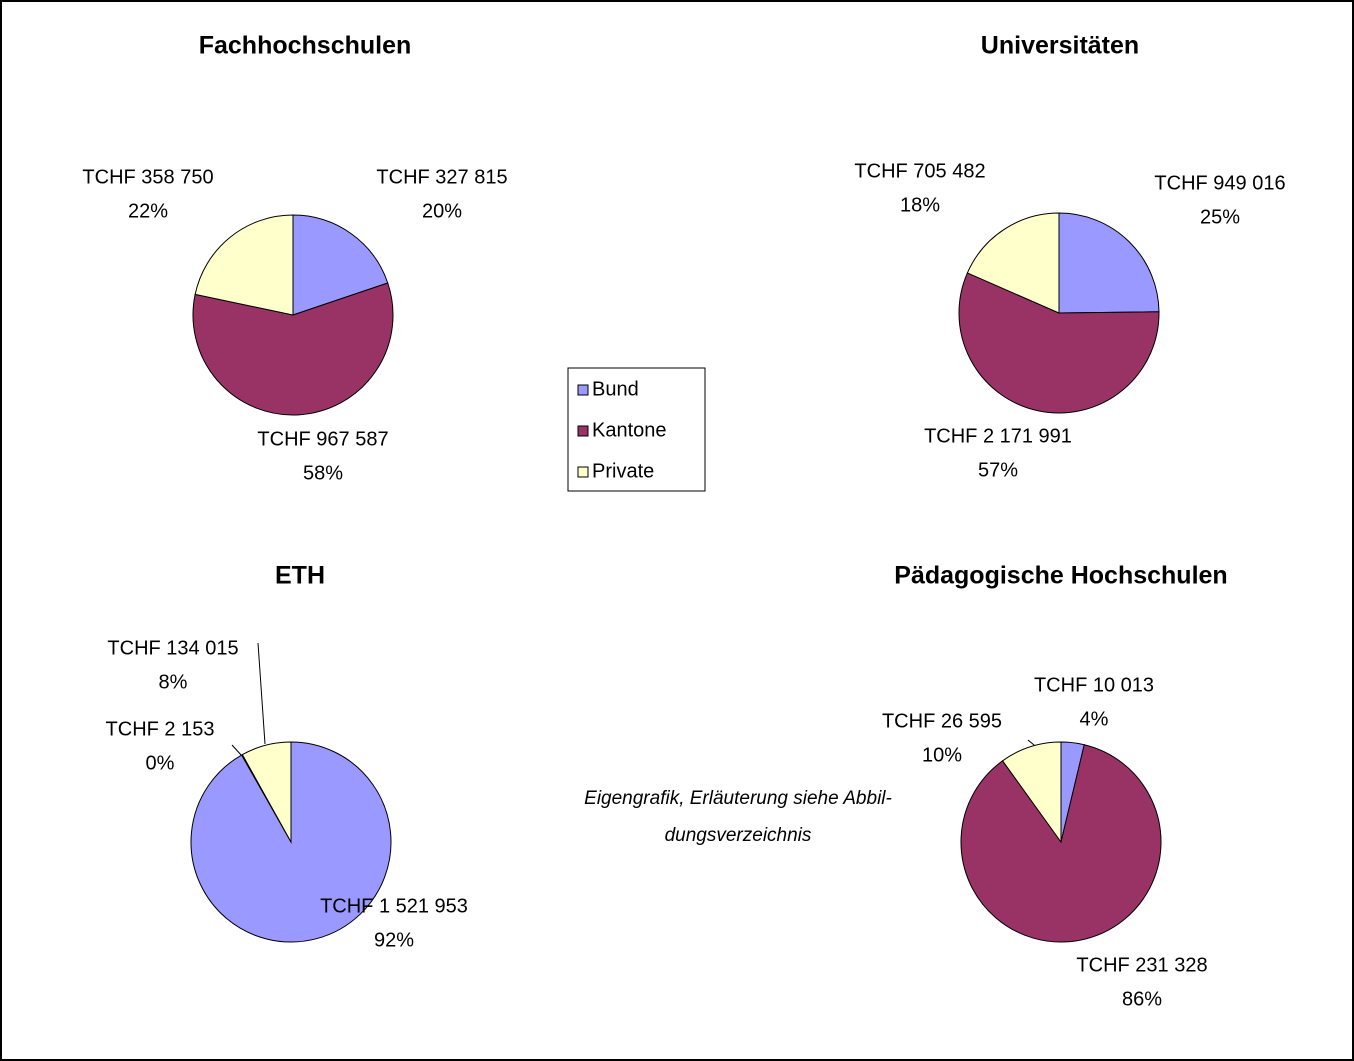 The image size is (1354, 1061). I want to click on legend-box, so click(636, 429).